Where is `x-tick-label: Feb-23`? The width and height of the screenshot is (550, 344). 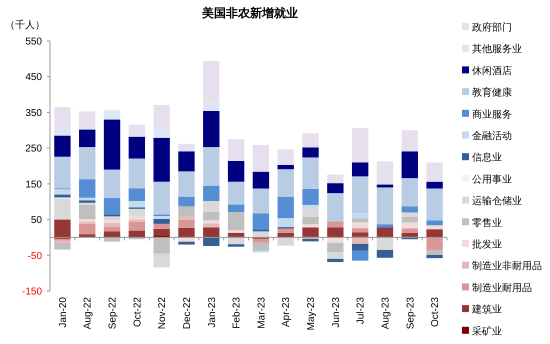 x-tick-label: Feb-23 is located at coordinates (237, 312).